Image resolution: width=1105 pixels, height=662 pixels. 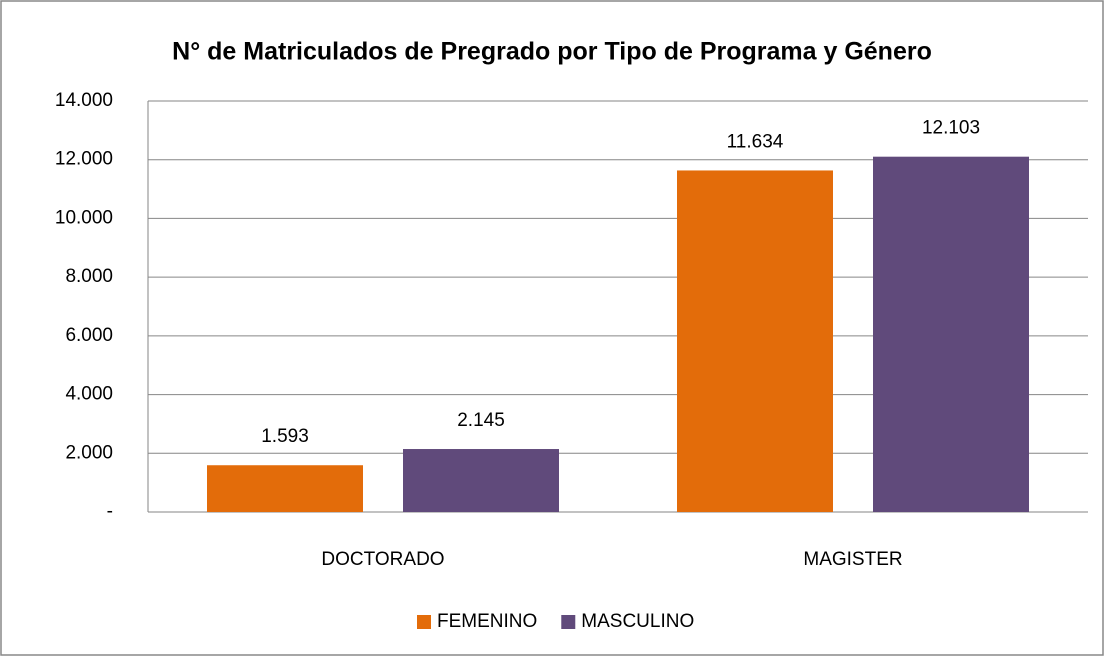 I want to click on legend-label: FEMENINO, so click(x=487, y=621).